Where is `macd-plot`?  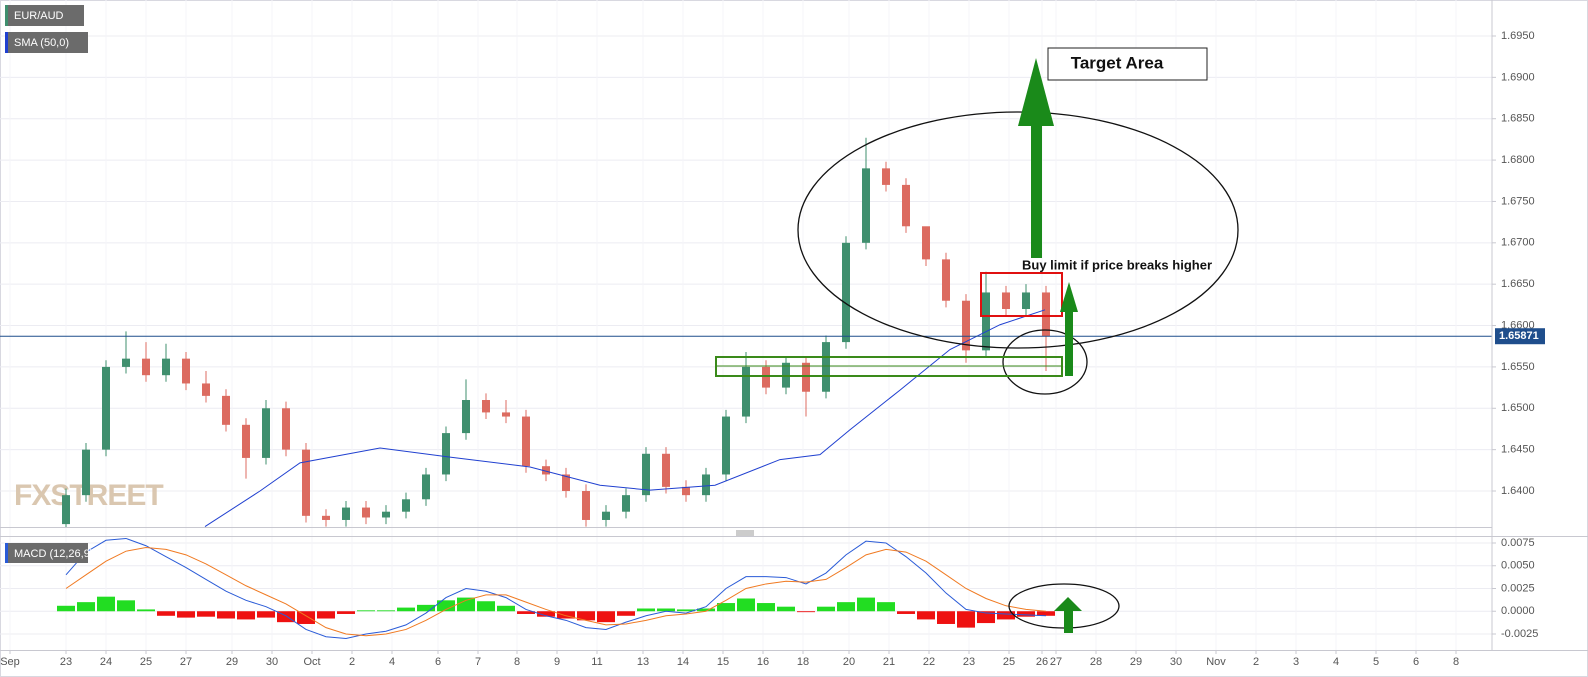
macd-plot is located at coordinates (556, 588).